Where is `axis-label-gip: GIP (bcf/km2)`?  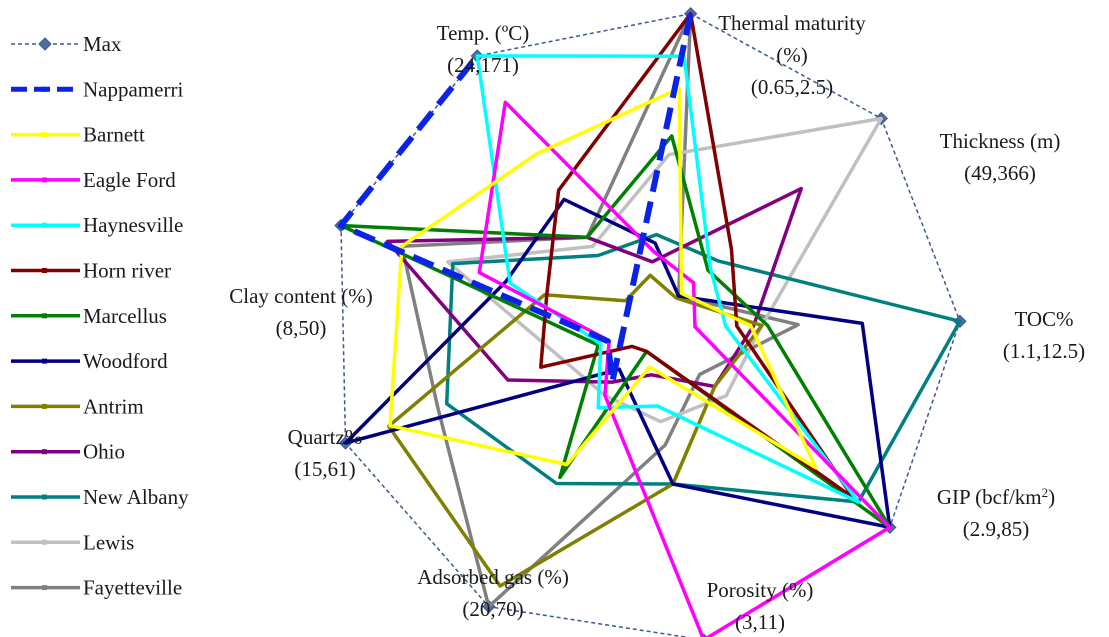 axis-label-gip: GIP (bcf/km2) is located at coordinates (996, 497).